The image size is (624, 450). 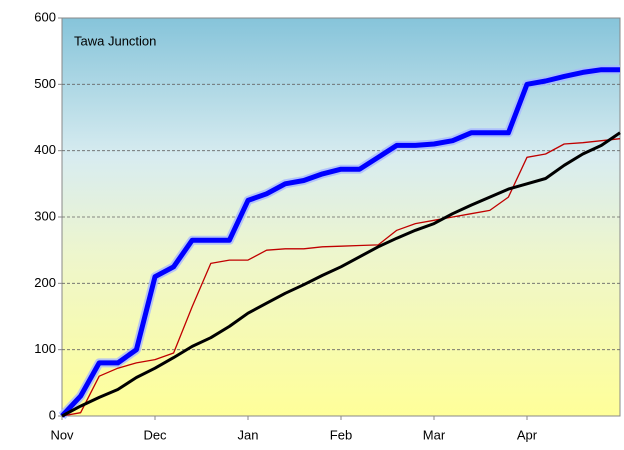 I want to click on y-tick-label: 100, so click(x=45, y=348).